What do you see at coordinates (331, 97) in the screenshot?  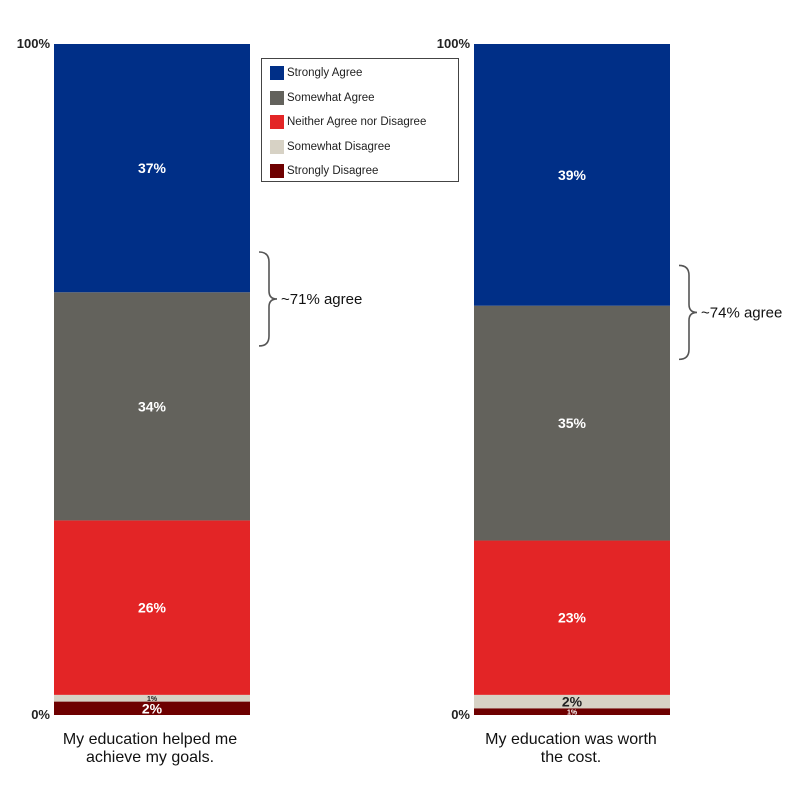 I see `legend-label-1: Somewhat Agree` at bounding box center [331, 97].